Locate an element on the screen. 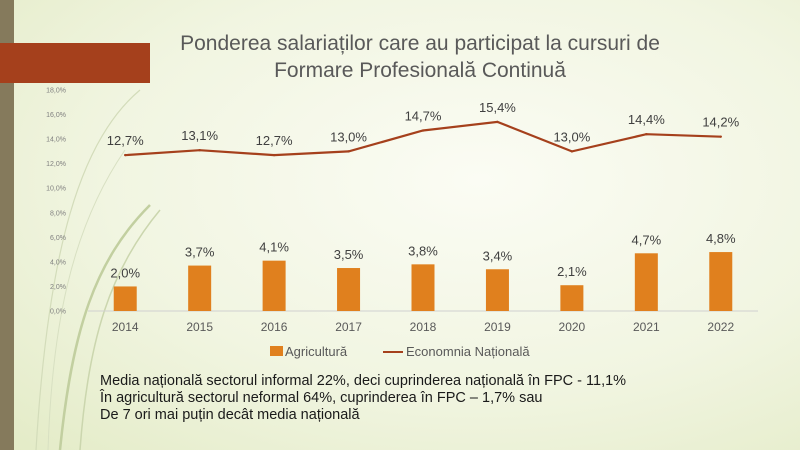  bar-data-label: 4,7% is located at coordinates (647, 239).